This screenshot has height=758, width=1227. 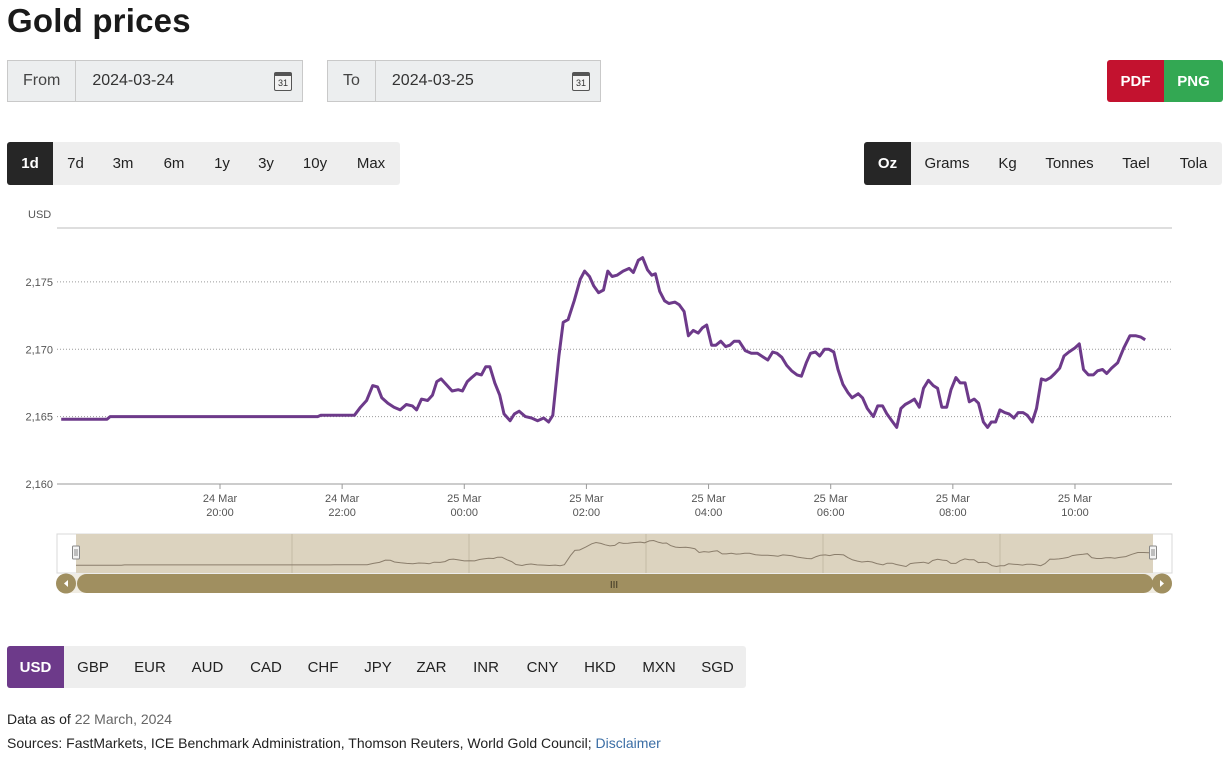 I want to click on data-as-of-label: Data as of, so click(x=39, y=719).